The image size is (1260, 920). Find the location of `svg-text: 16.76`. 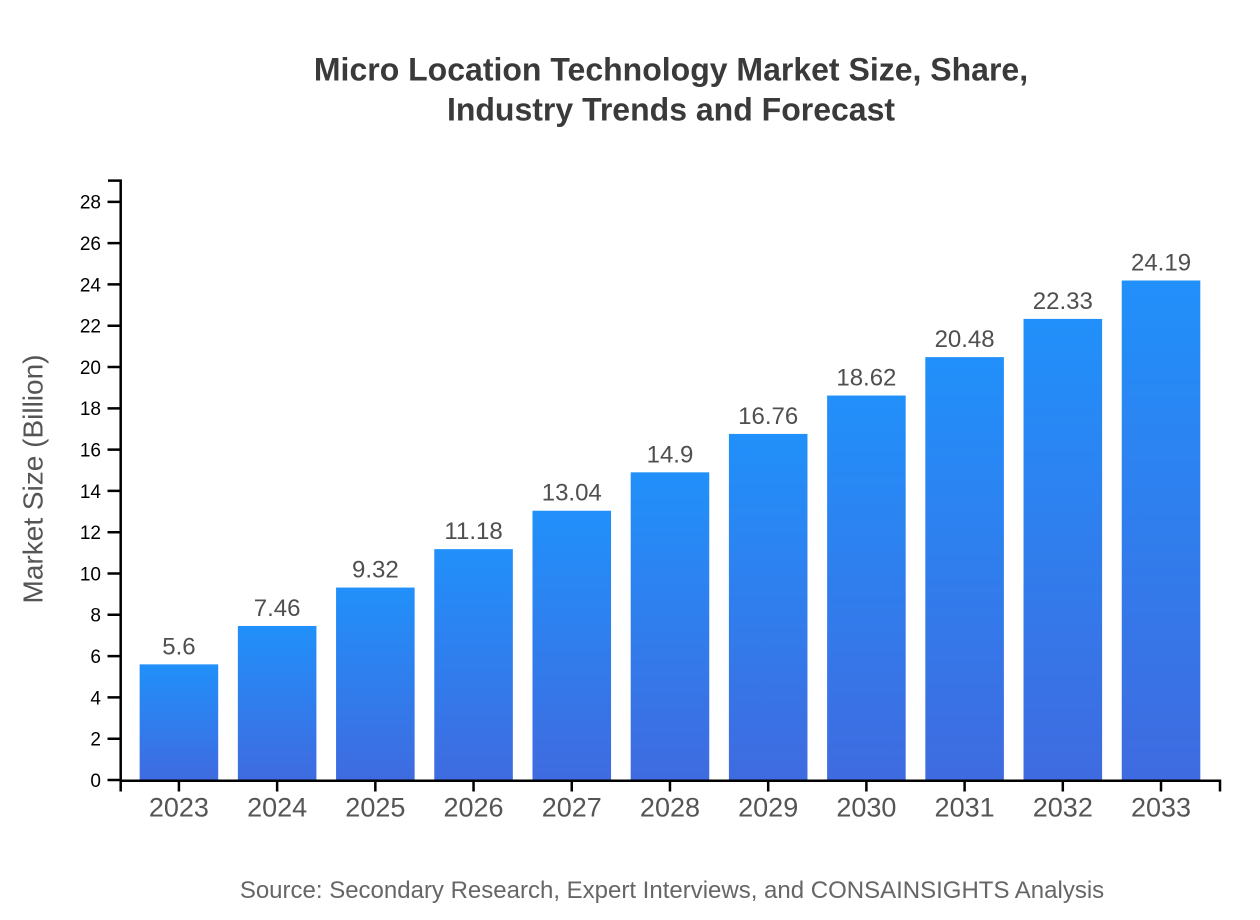

svg-text: 16.76 is located at coordinates (768, 416).